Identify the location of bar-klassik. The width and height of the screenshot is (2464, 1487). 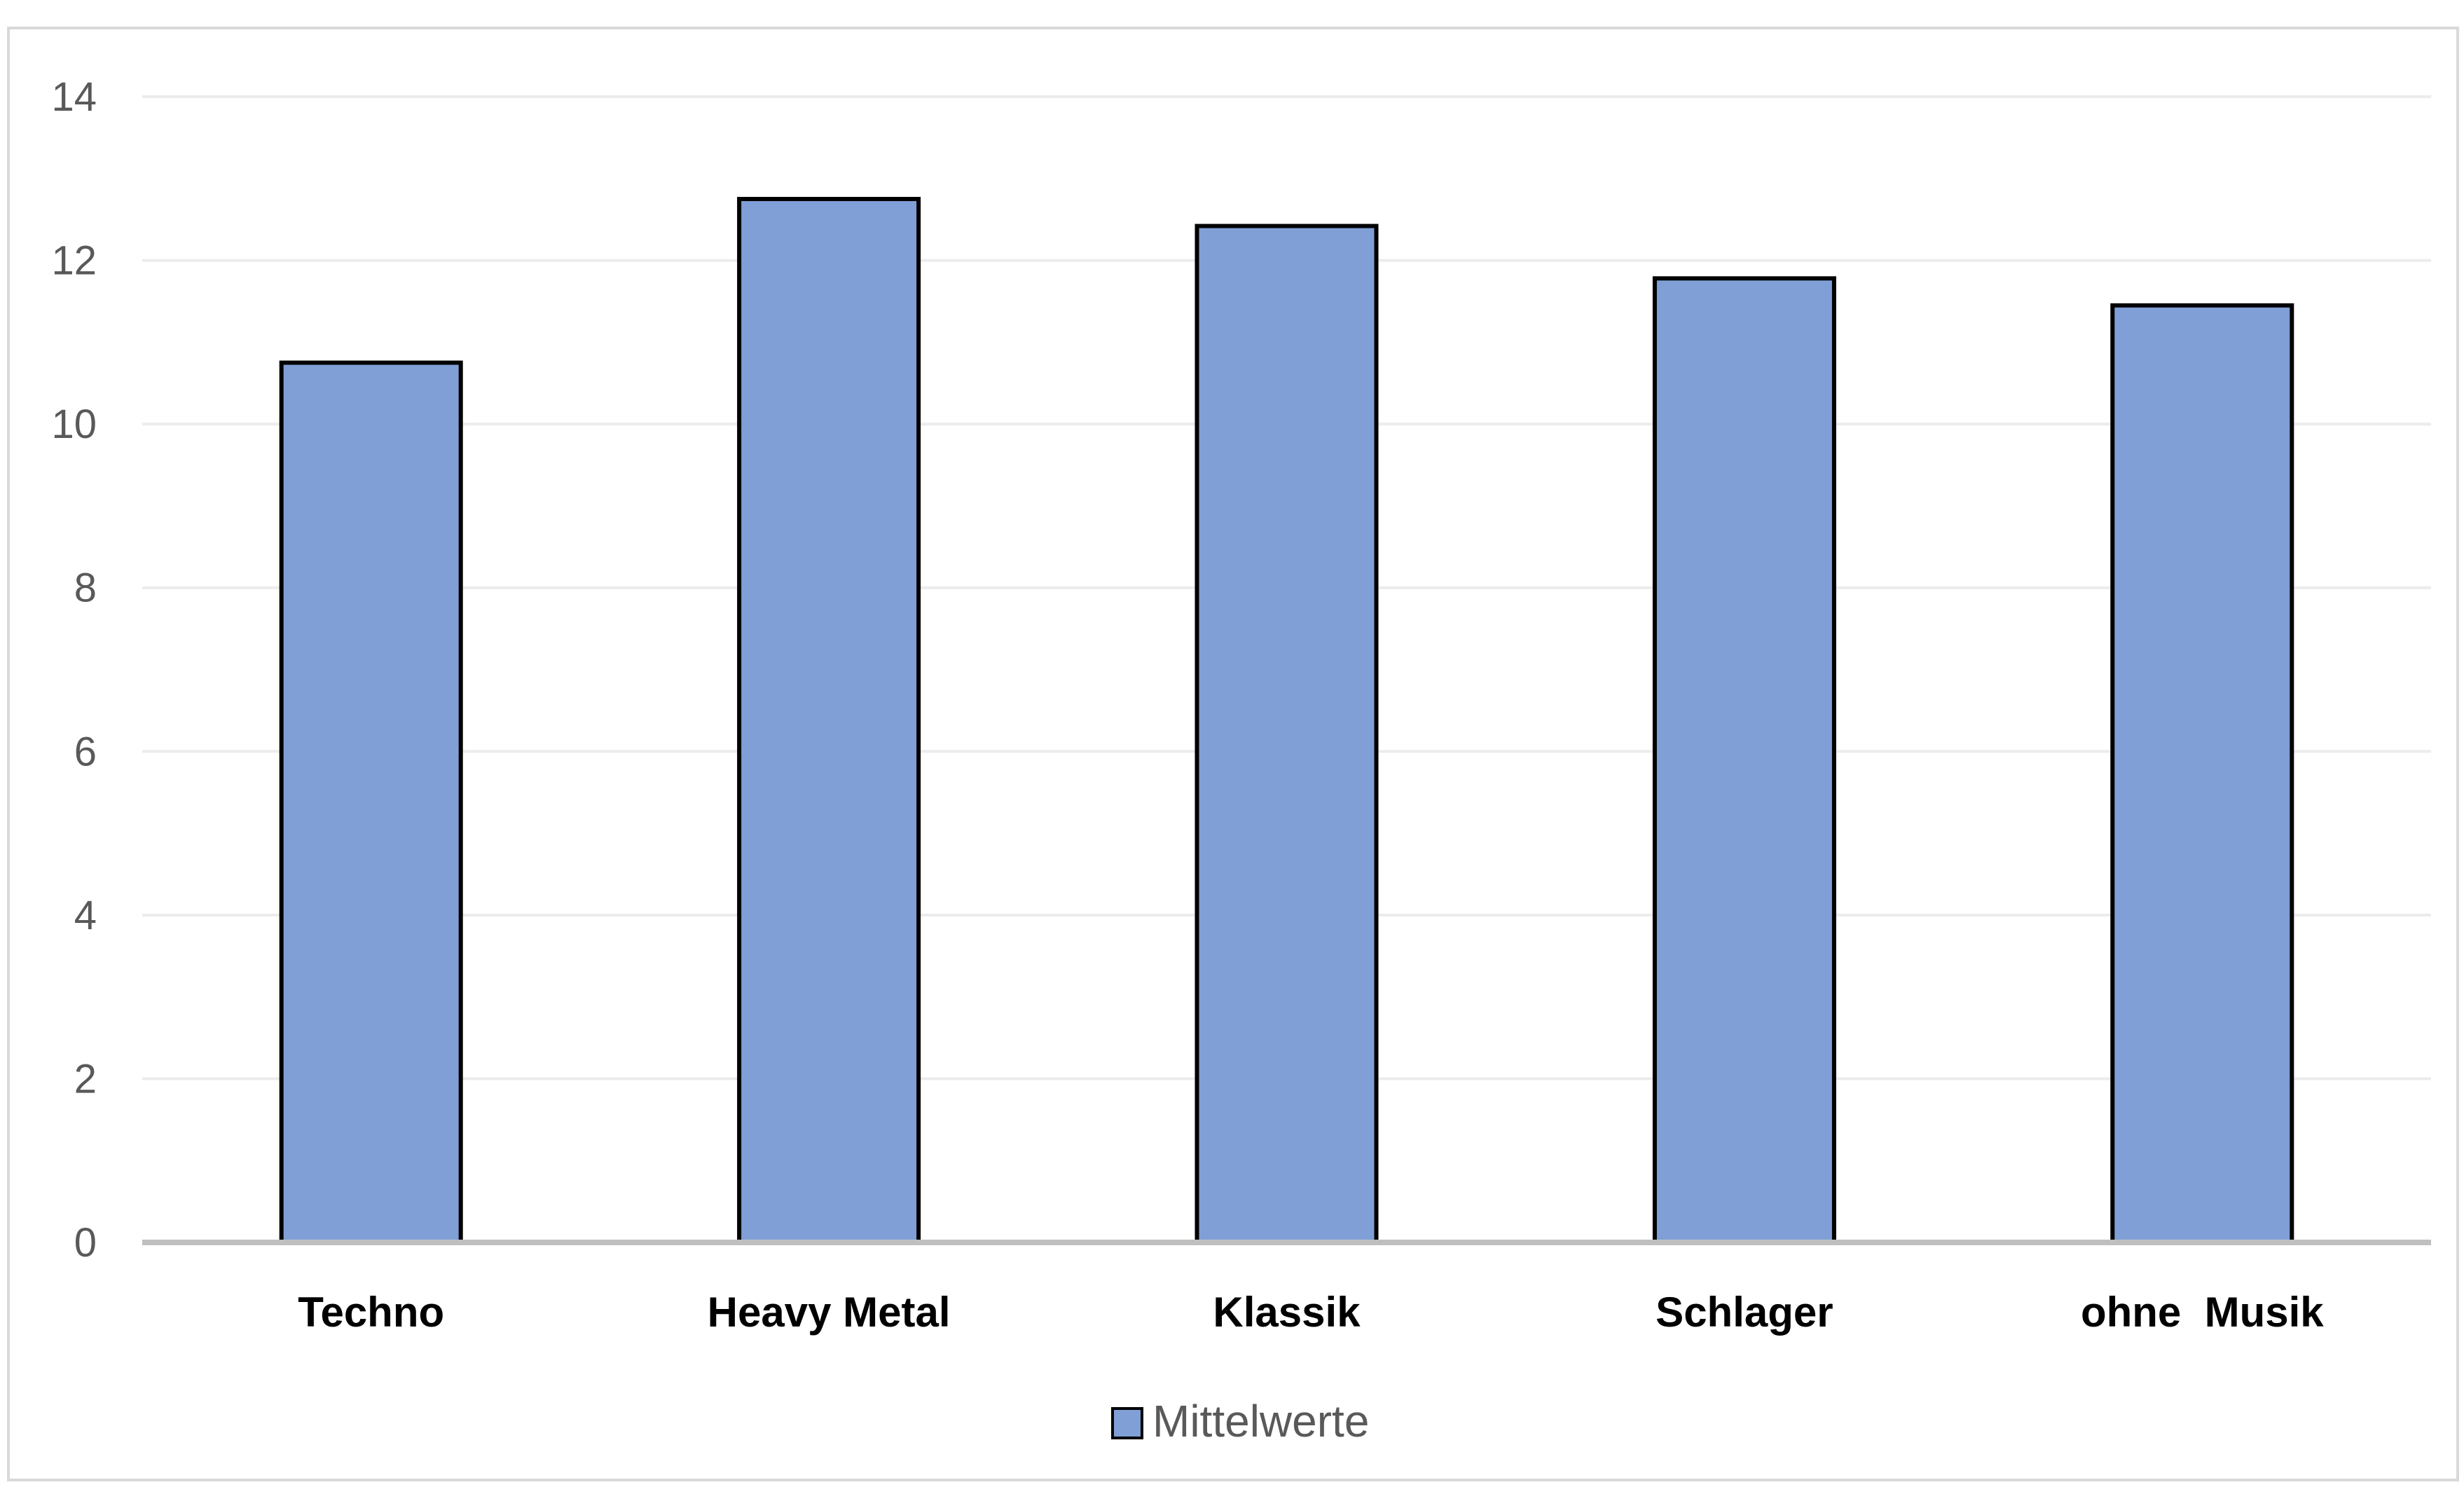
(1287, 734).